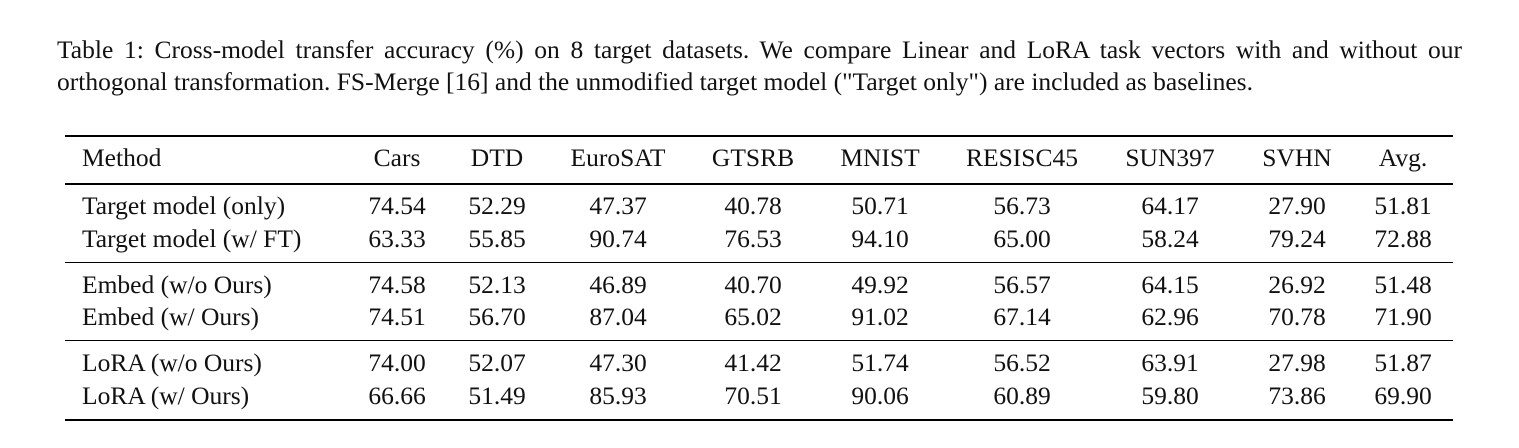  Describe the element at coordinates (618, 362) in the screenshot. I see `value-cell: 47.30` at that location.